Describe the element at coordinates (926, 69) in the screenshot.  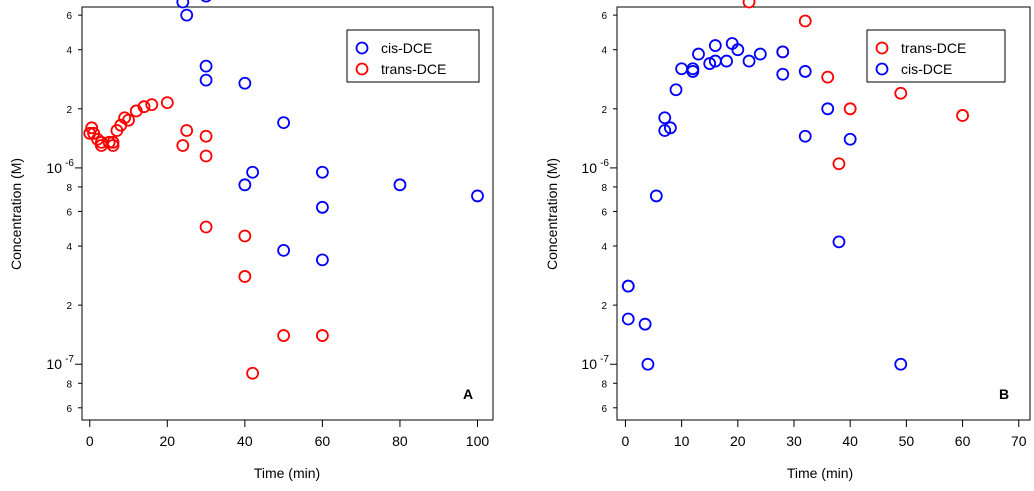
I see `legend-label-1: cis-DCE` at that location.